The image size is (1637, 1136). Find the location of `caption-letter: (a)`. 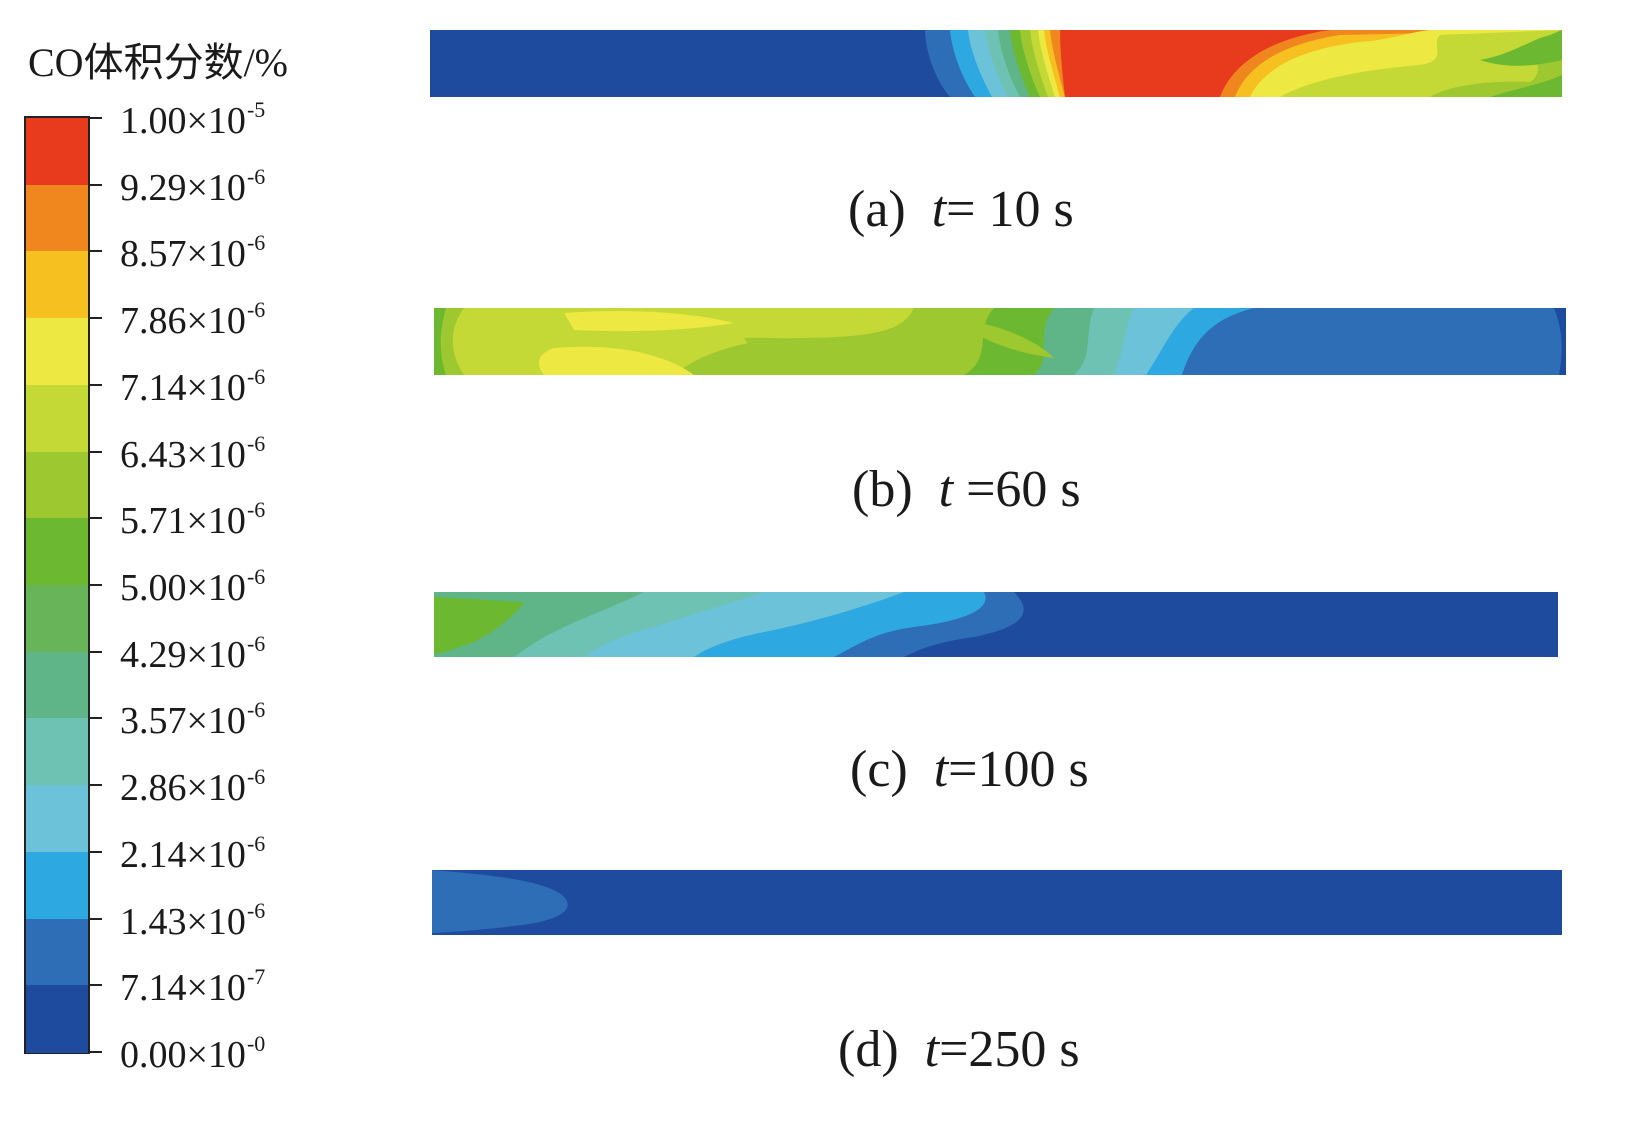

caption-letter: (a) is located at coordinates (877, 209).